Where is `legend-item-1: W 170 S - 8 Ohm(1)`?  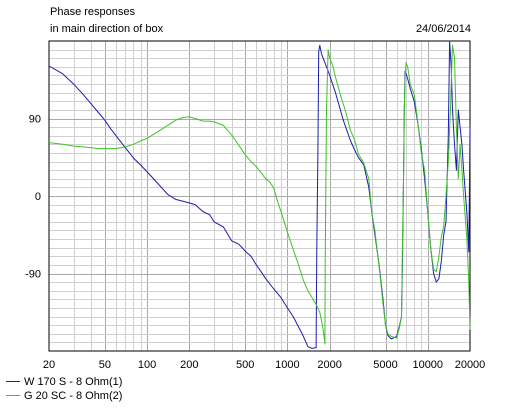 legend-item-1: W 170 S - 8 Ohm(1) is located at coordinates (64, 382).